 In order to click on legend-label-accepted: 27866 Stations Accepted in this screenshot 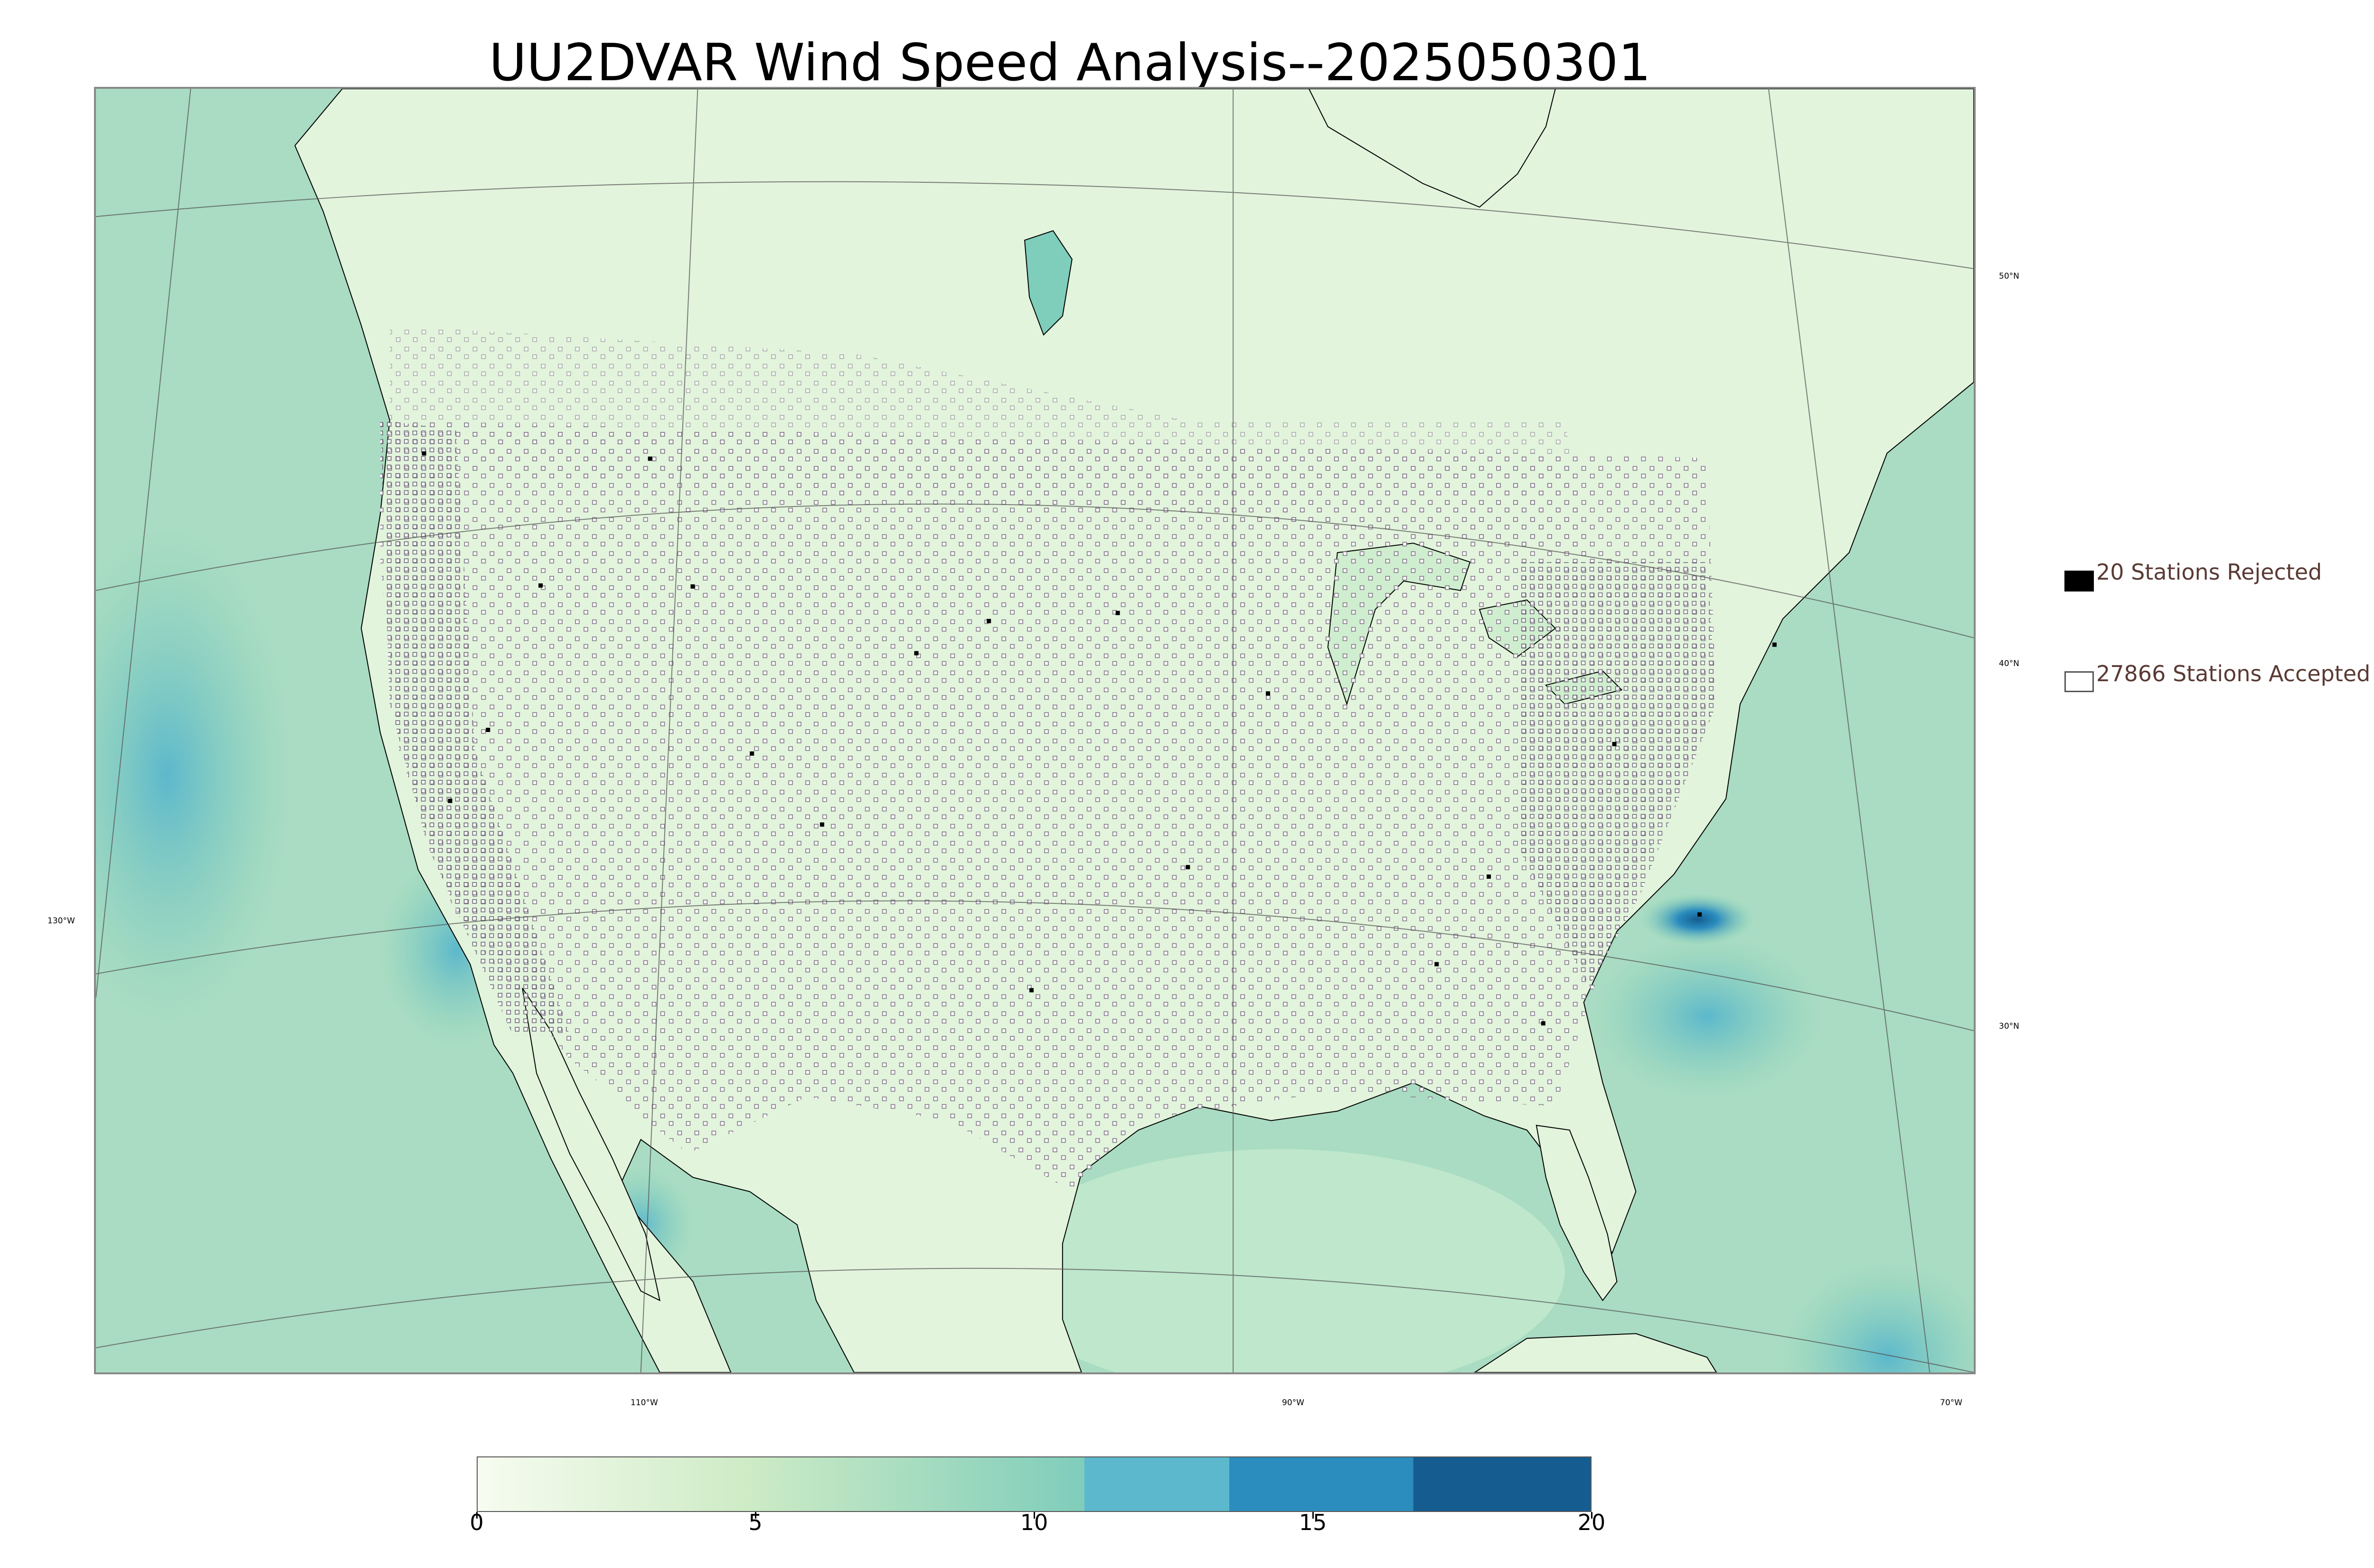, I will do `click(2233, 673)`.